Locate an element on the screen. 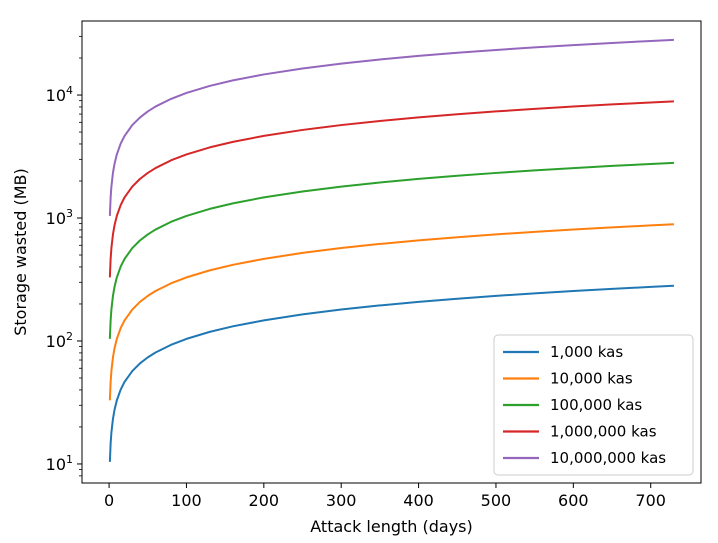 The height and width of the screenshot is (543, 718). y-tick-exponent: 2 is located at coordinates (69, 336).